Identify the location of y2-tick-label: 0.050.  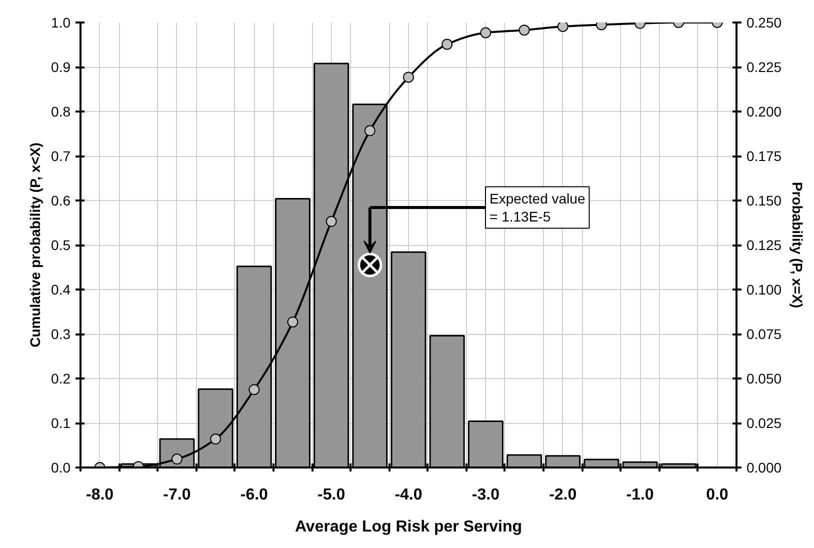
(764, 378).